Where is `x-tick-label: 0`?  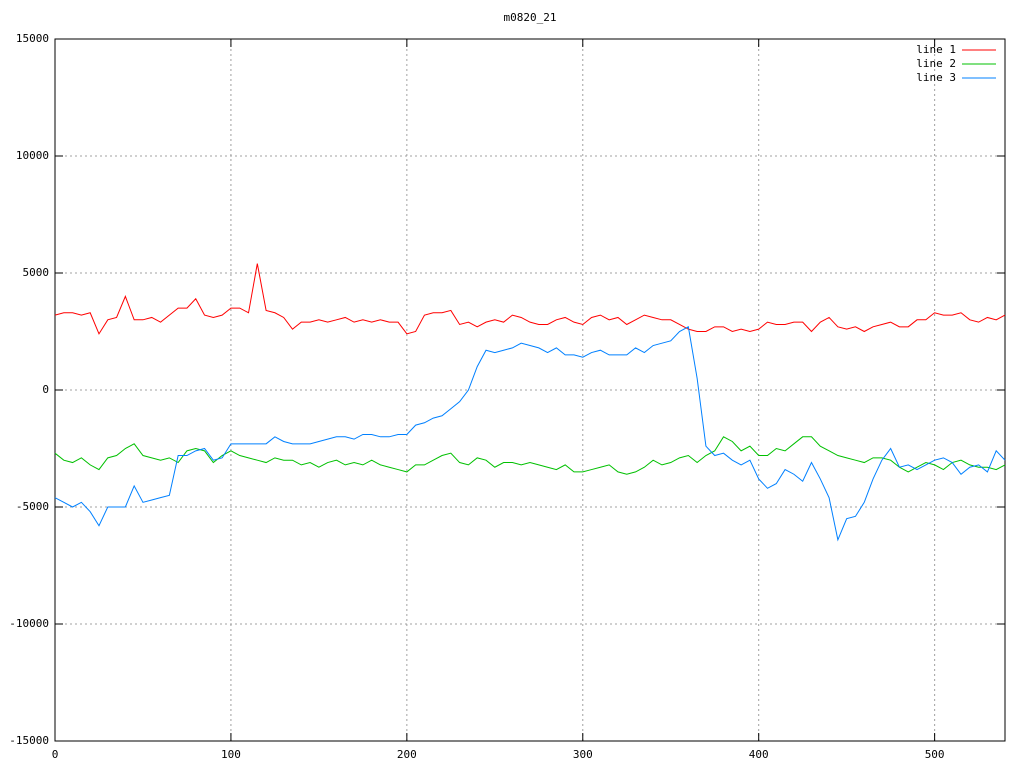
x-tick-label: 0 is located at coordinates (55, 754).